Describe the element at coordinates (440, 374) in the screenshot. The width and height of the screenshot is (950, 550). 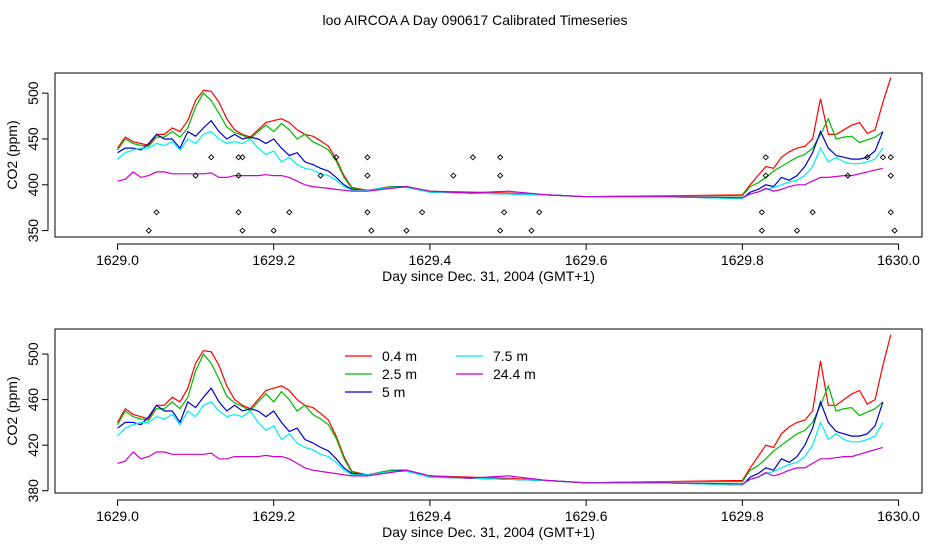
I see `legend: 0.4 m 2.5 m 5 m 7.5 m 24.4 m` at that location.